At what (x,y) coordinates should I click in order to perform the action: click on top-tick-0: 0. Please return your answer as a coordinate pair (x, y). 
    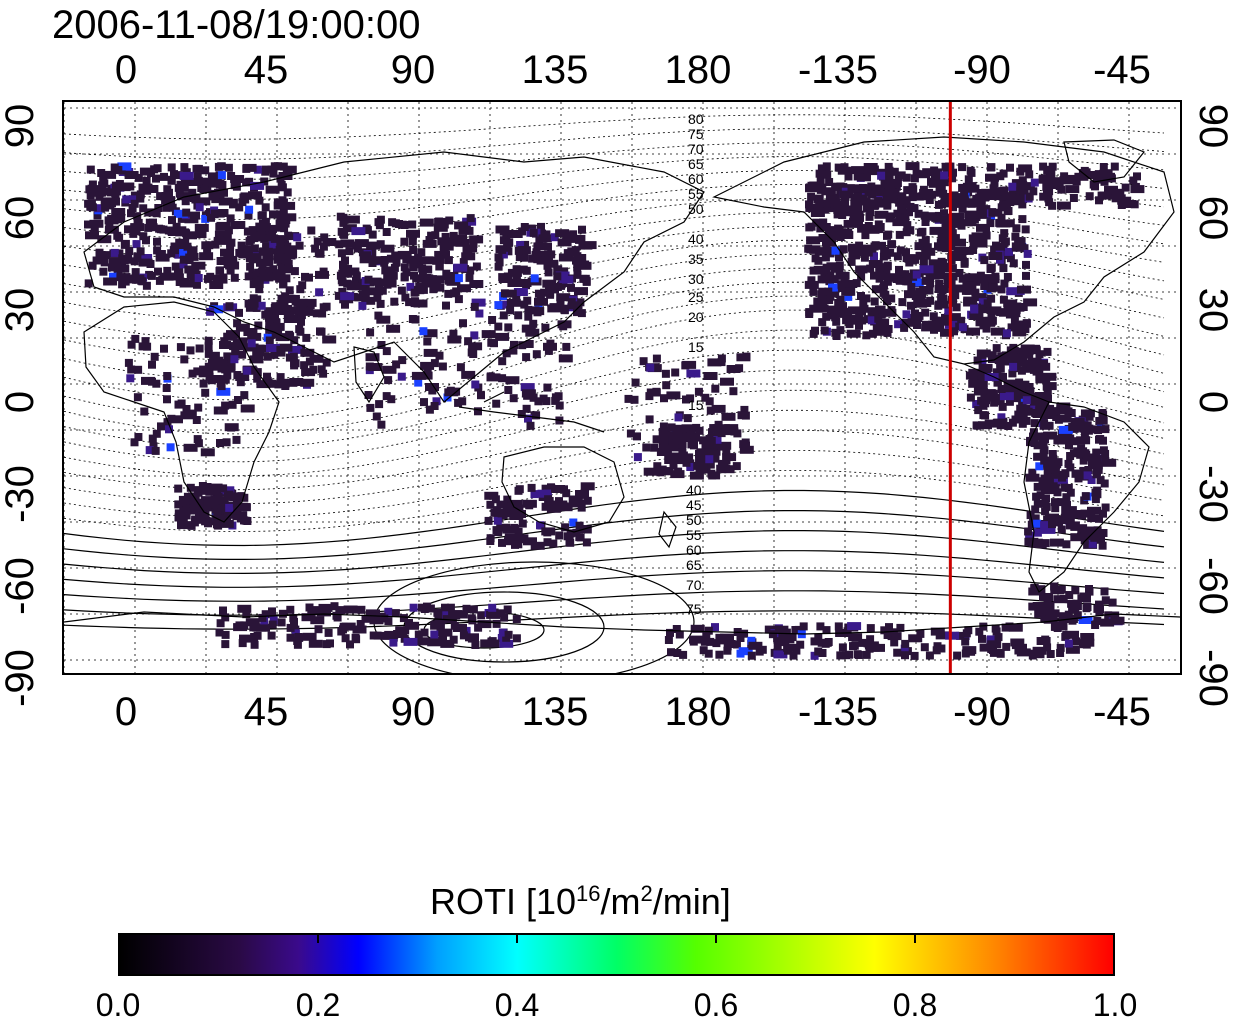
    Looking at the image, I should click on (126, 70).